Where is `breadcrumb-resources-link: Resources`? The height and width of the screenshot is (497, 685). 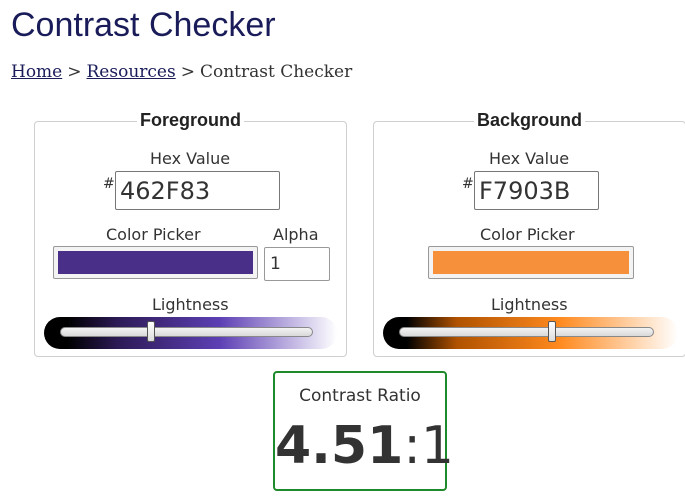
breadcrumb-resources-link: Resources is located at coordinates (131, 72).